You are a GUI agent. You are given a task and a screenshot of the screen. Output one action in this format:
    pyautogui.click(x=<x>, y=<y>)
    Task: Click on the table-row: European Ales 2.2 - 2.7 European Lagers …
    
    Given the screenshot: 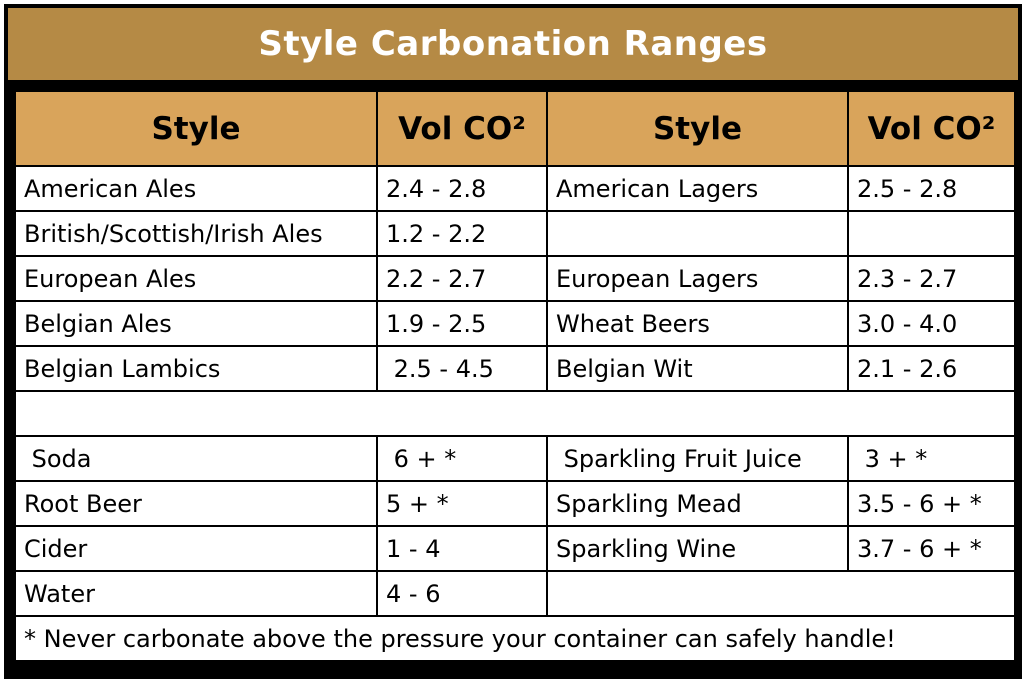 What is the action you would take?
    pyautogui.click(x=515, y=278)
    